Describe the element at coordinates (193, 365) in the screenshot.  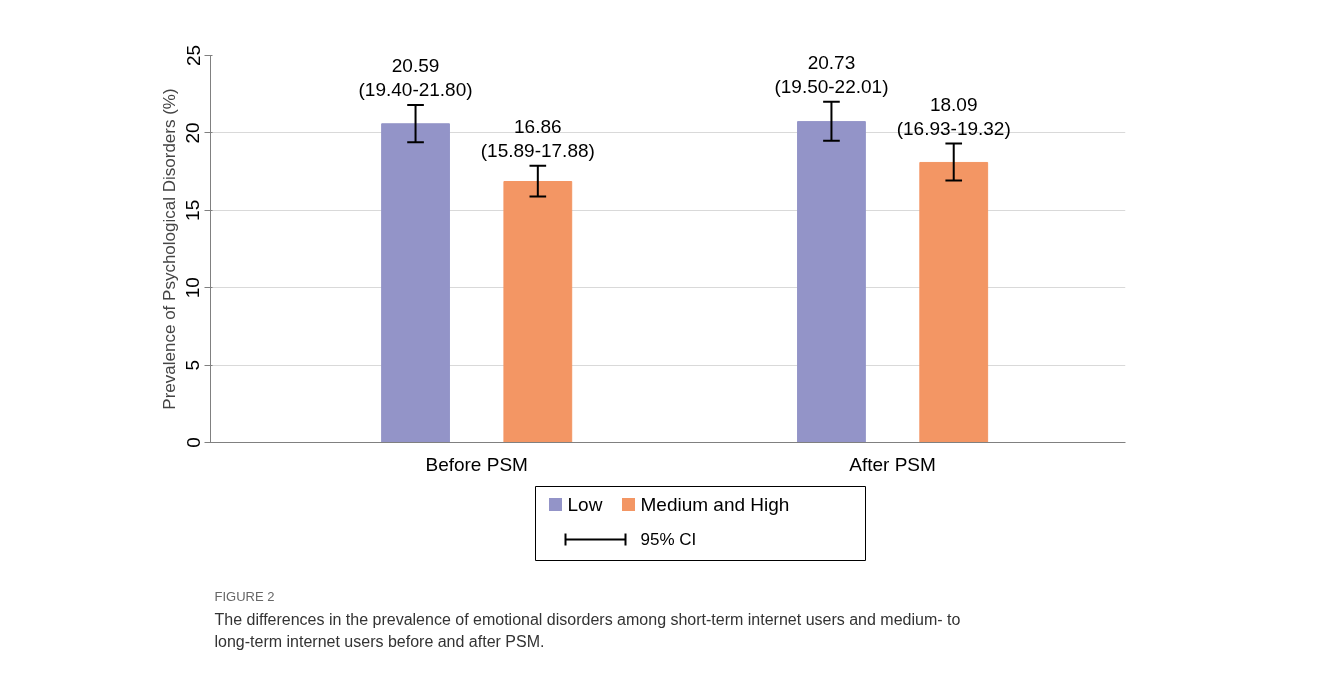
I see `y-tick-label: 5` at that location.